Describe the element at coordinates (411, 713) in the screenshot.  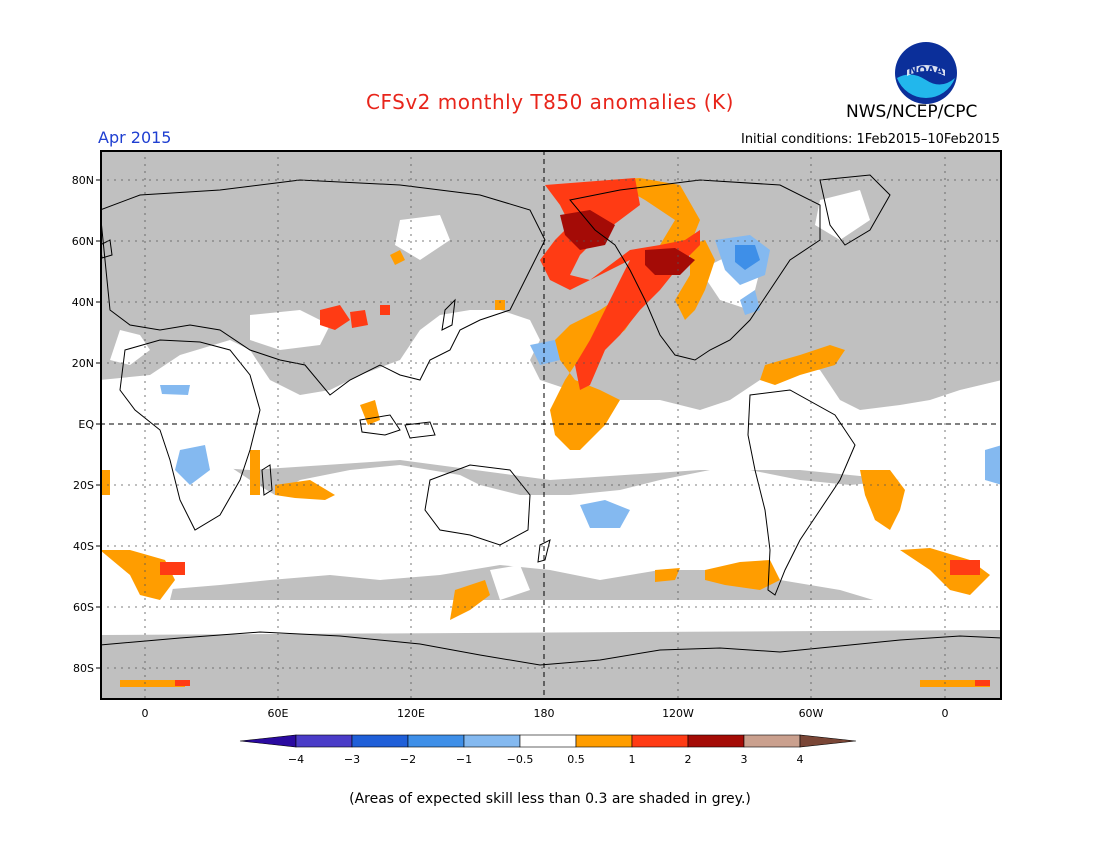
I see `lon-label: 120E` at that location.